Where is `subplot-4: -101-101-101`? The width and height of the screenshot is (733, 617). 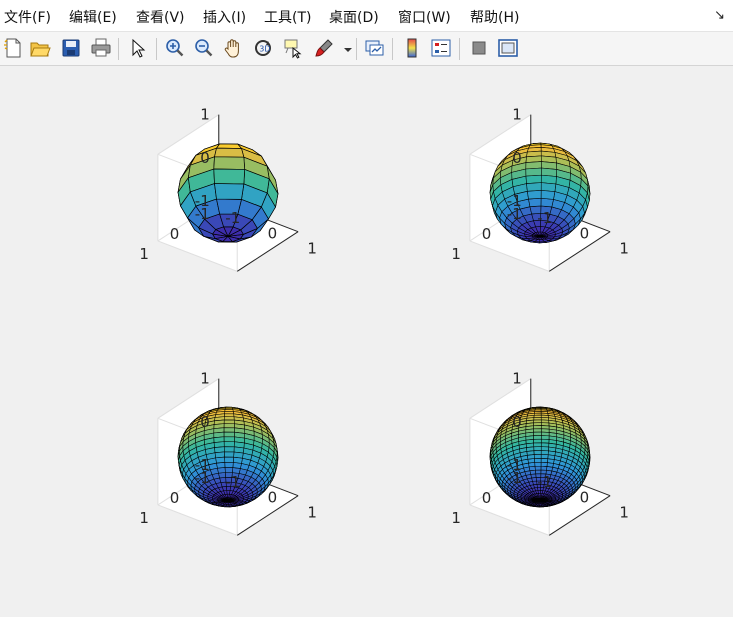 subplot-4: -101-101-101 is located at coordinates (540, 453).